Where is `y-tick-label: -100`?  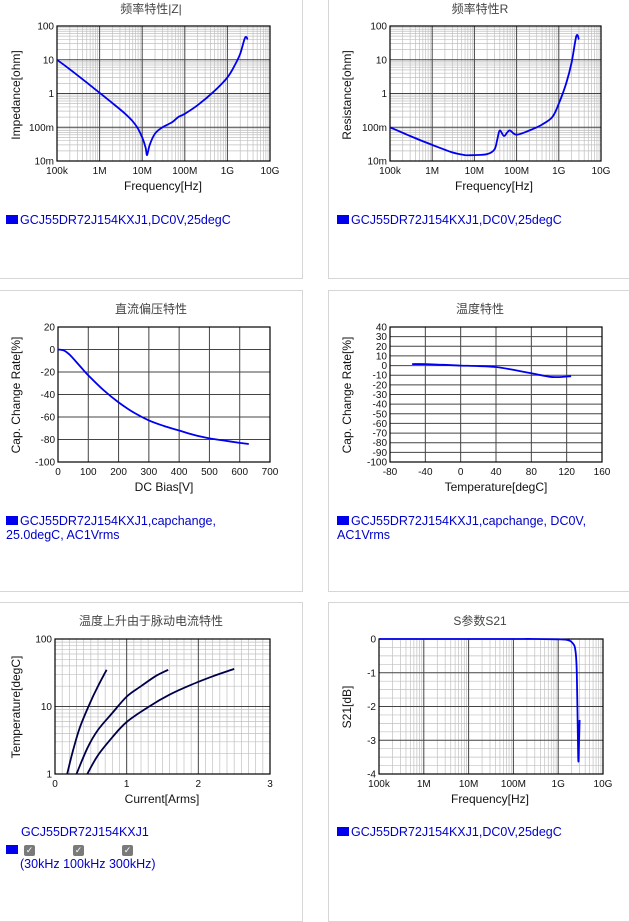
y-tick-label: -100 is located at coordinates (45, 463).